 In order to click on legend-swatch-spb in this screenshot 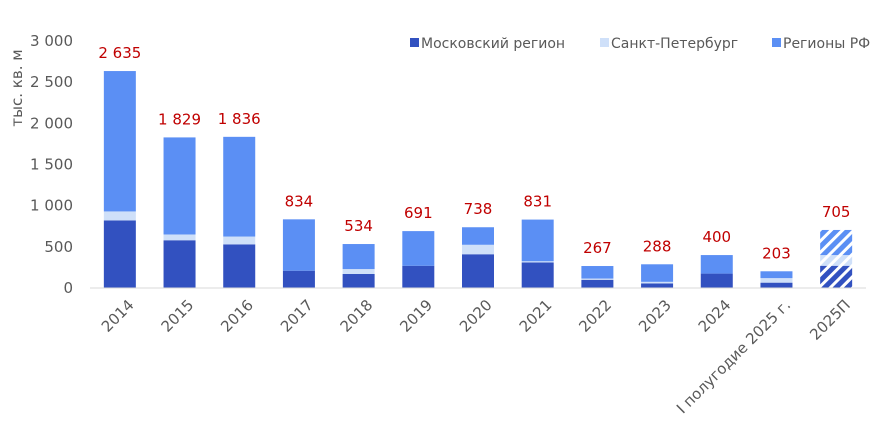, I will do `click(604, 42)`.